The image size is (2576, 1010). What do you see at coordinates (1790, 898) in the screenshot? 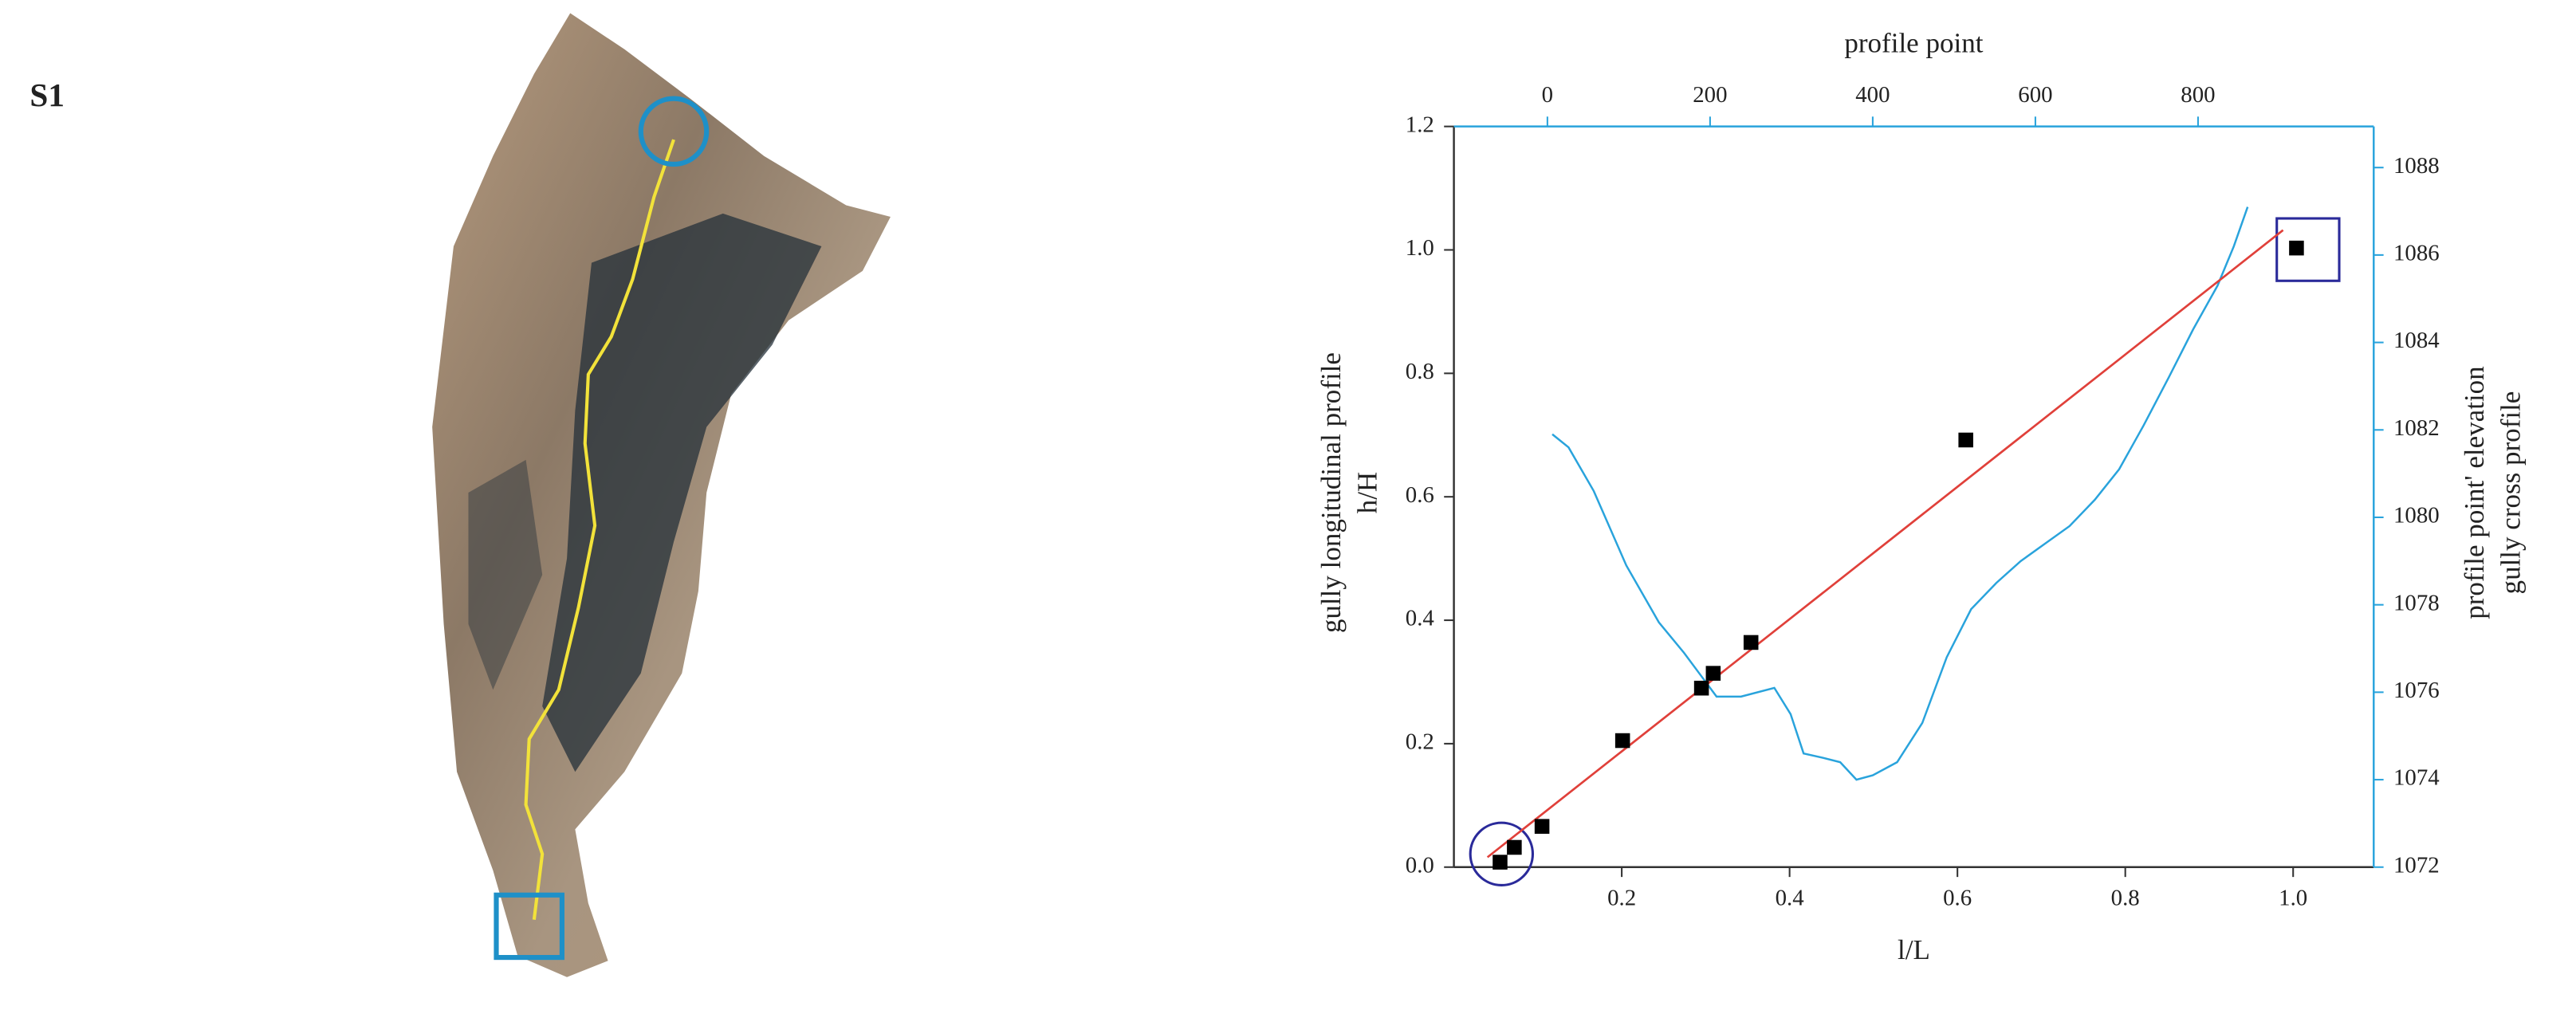
I see `x-tick-label: 0.4` at bounding box center [1790, 898].